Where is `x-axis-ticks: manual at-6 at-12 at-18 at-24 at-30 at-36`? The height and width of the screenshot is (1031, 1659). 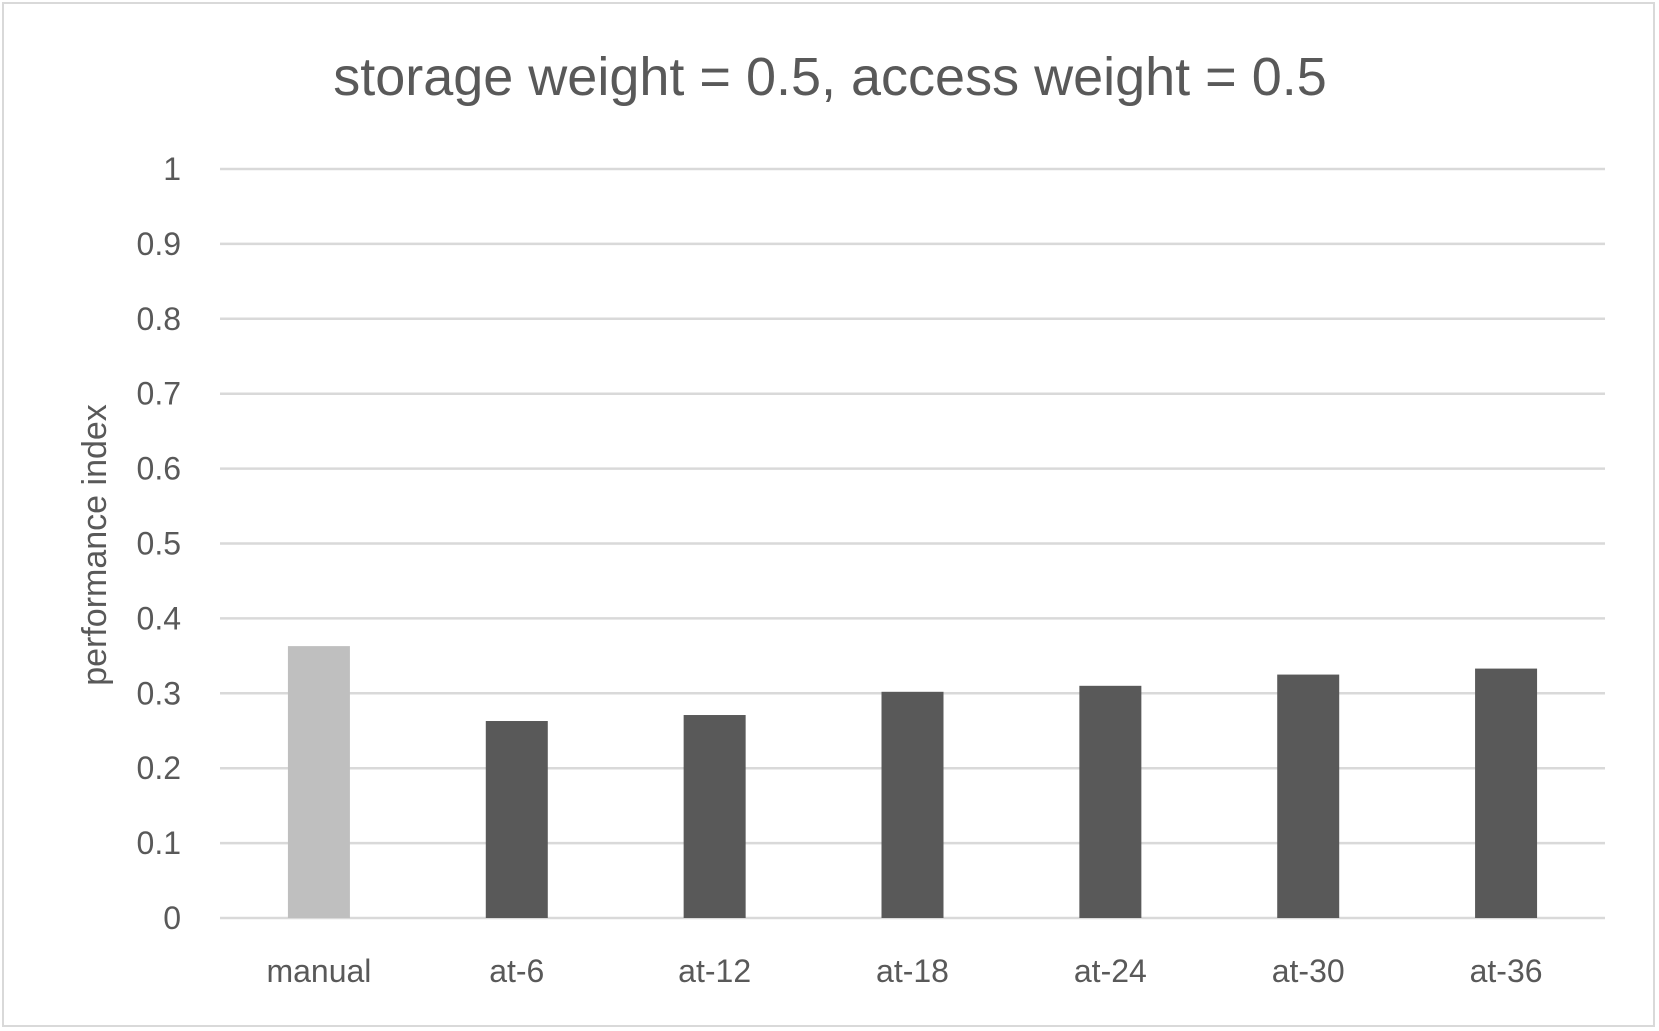
x-axis-ticks: manual at-6 at-12 at-18 at-24 at-30 at-36 is located at coordinates (904, 971).